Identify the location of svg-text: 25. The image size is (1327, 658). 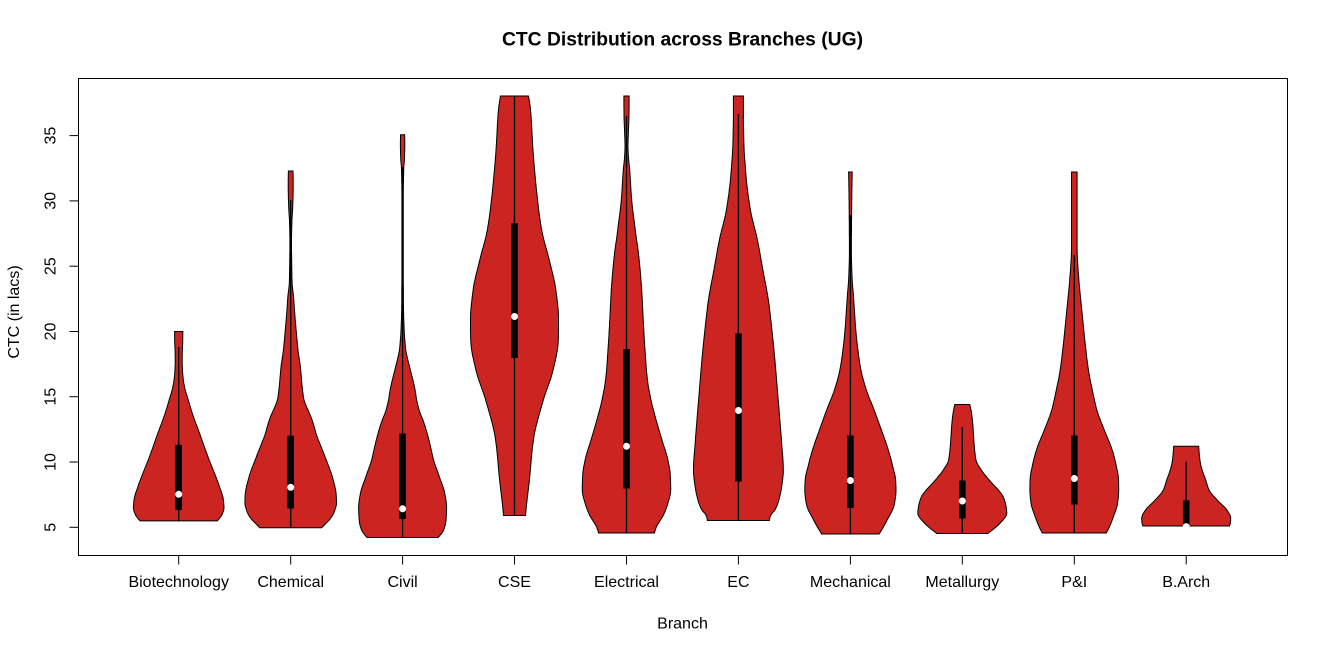
(51, 266).